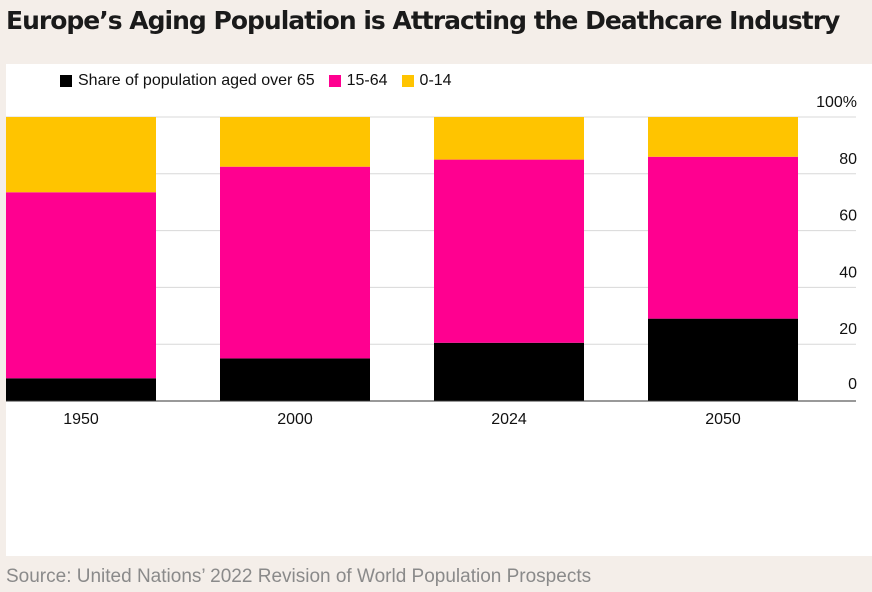 Image resolution: width=872 pixels, height=592 pixels. I want to click on y-tick-label: 100%, so click(836, 102).